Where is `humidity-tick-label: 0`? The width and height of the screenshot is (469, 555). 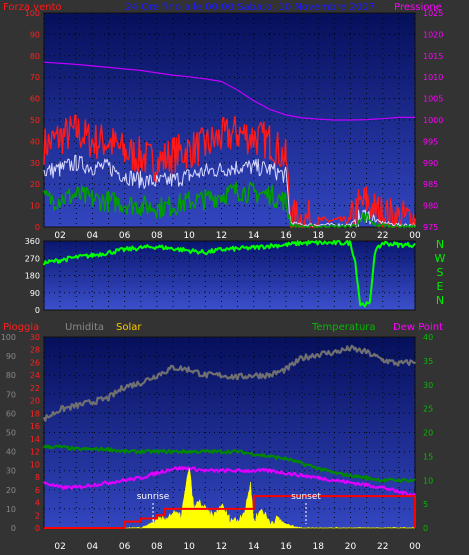 humidity-tick-label: 0 is located at coordinates (13, 528).